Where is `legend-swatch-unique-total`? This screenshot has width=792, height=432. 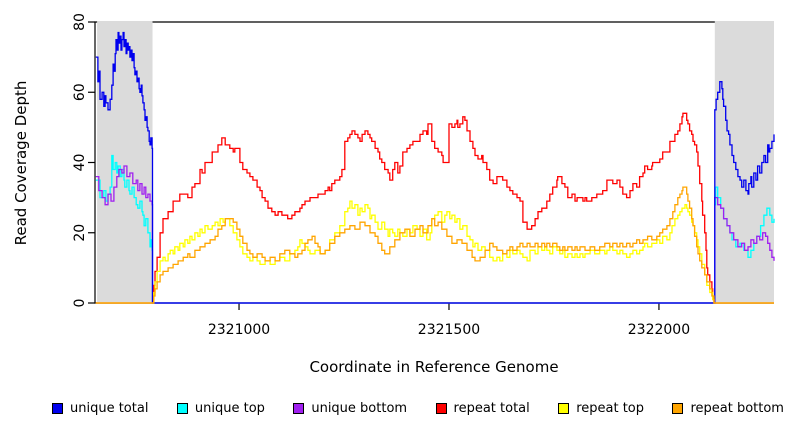
legend-swatch-unique-total is located at coordinates (57, 408).